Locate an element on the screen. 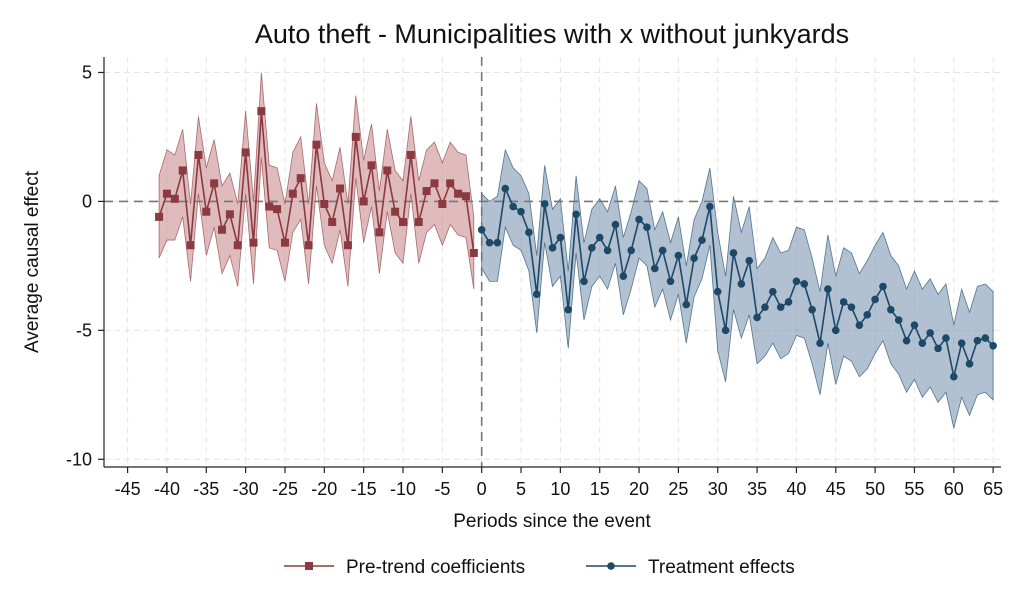 The image size is (1018, 607). y-tick-label: 0 is located at coordinates (87, 201).